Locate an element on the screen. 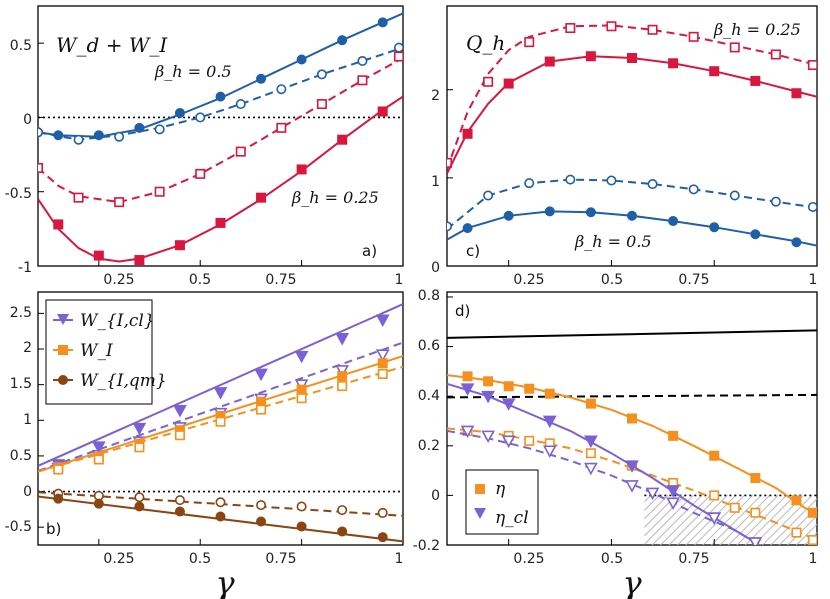  c-ytick: 0 is located at coordinates (435, 268).